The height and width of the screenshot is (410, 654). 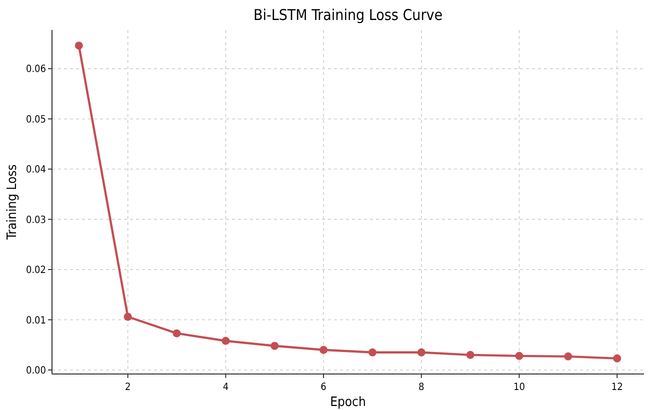 What do you see at coordinates (421, 387) in the screenshot?
I see `x-tick-label: 8` at bounding box center [421, 387].